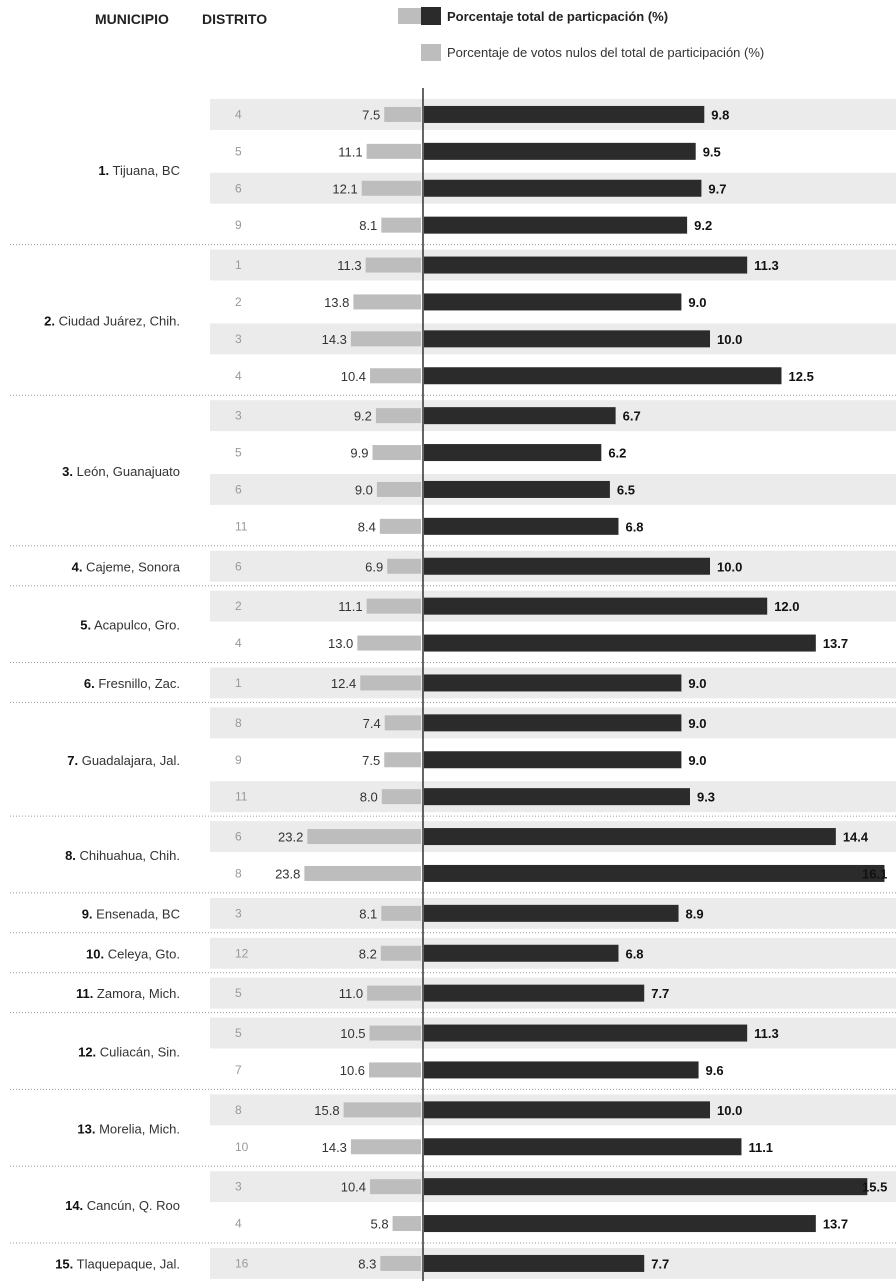 This screenshot has width=896, height=1281. Describe the element at coordinates (137, 1128) in the screenshot. I see `municipio-name: Morelia, Mich.` at that location.